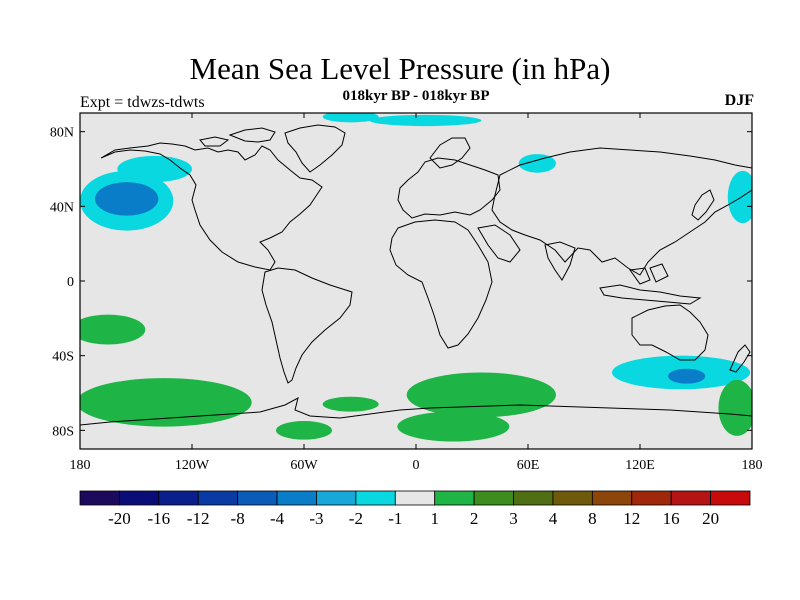 The height and width of the screenshot is (600, 800). I want to click on coast-arctic-islands, so click(237, 137).